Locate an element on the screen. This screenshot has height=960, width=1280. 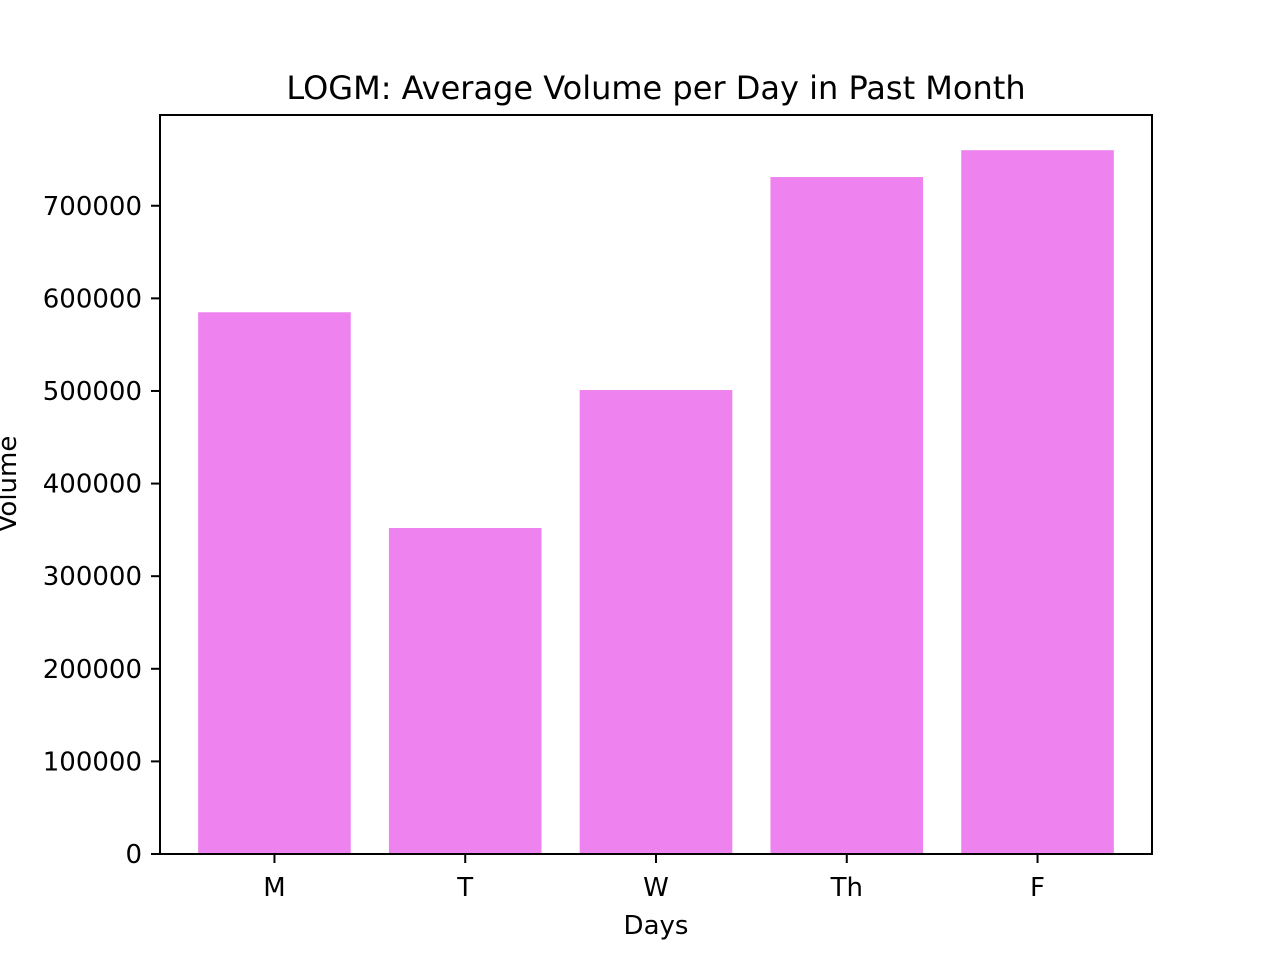
bar-t is located at coordinates (465, 691).